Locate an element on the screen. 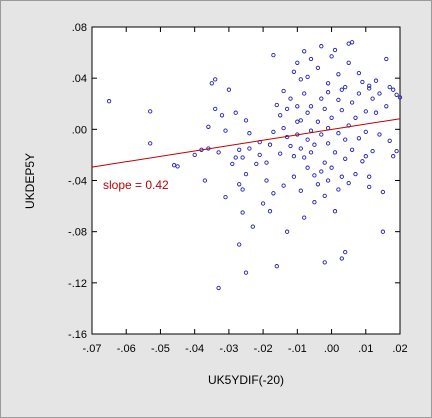  slope-annotation: slope = 0.42 is located at coordinates (136, 185).